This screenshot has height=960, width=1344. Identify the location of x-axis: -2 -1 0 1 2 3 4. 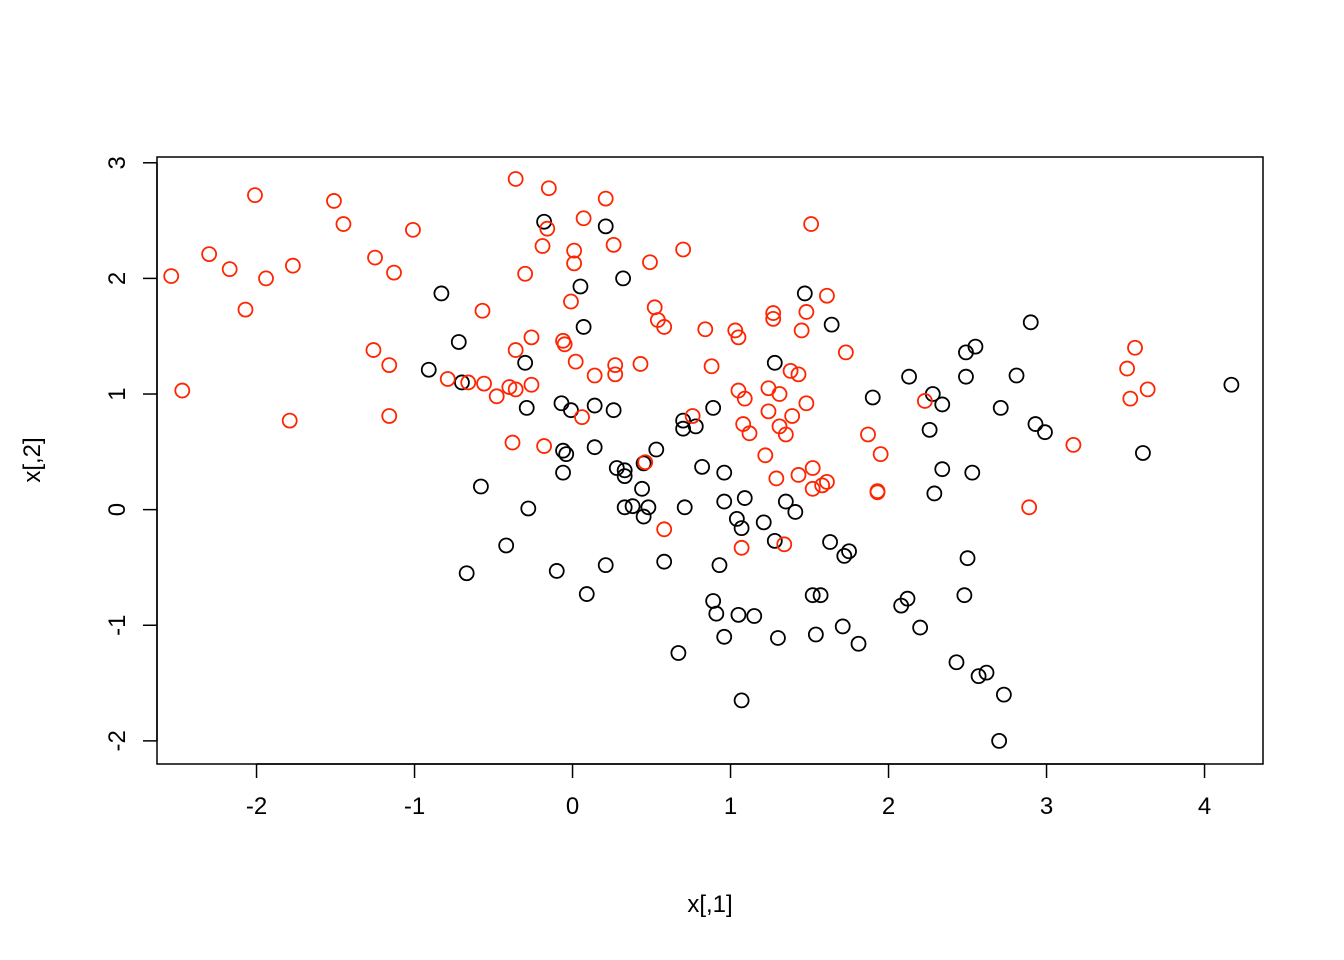
(728, 791).